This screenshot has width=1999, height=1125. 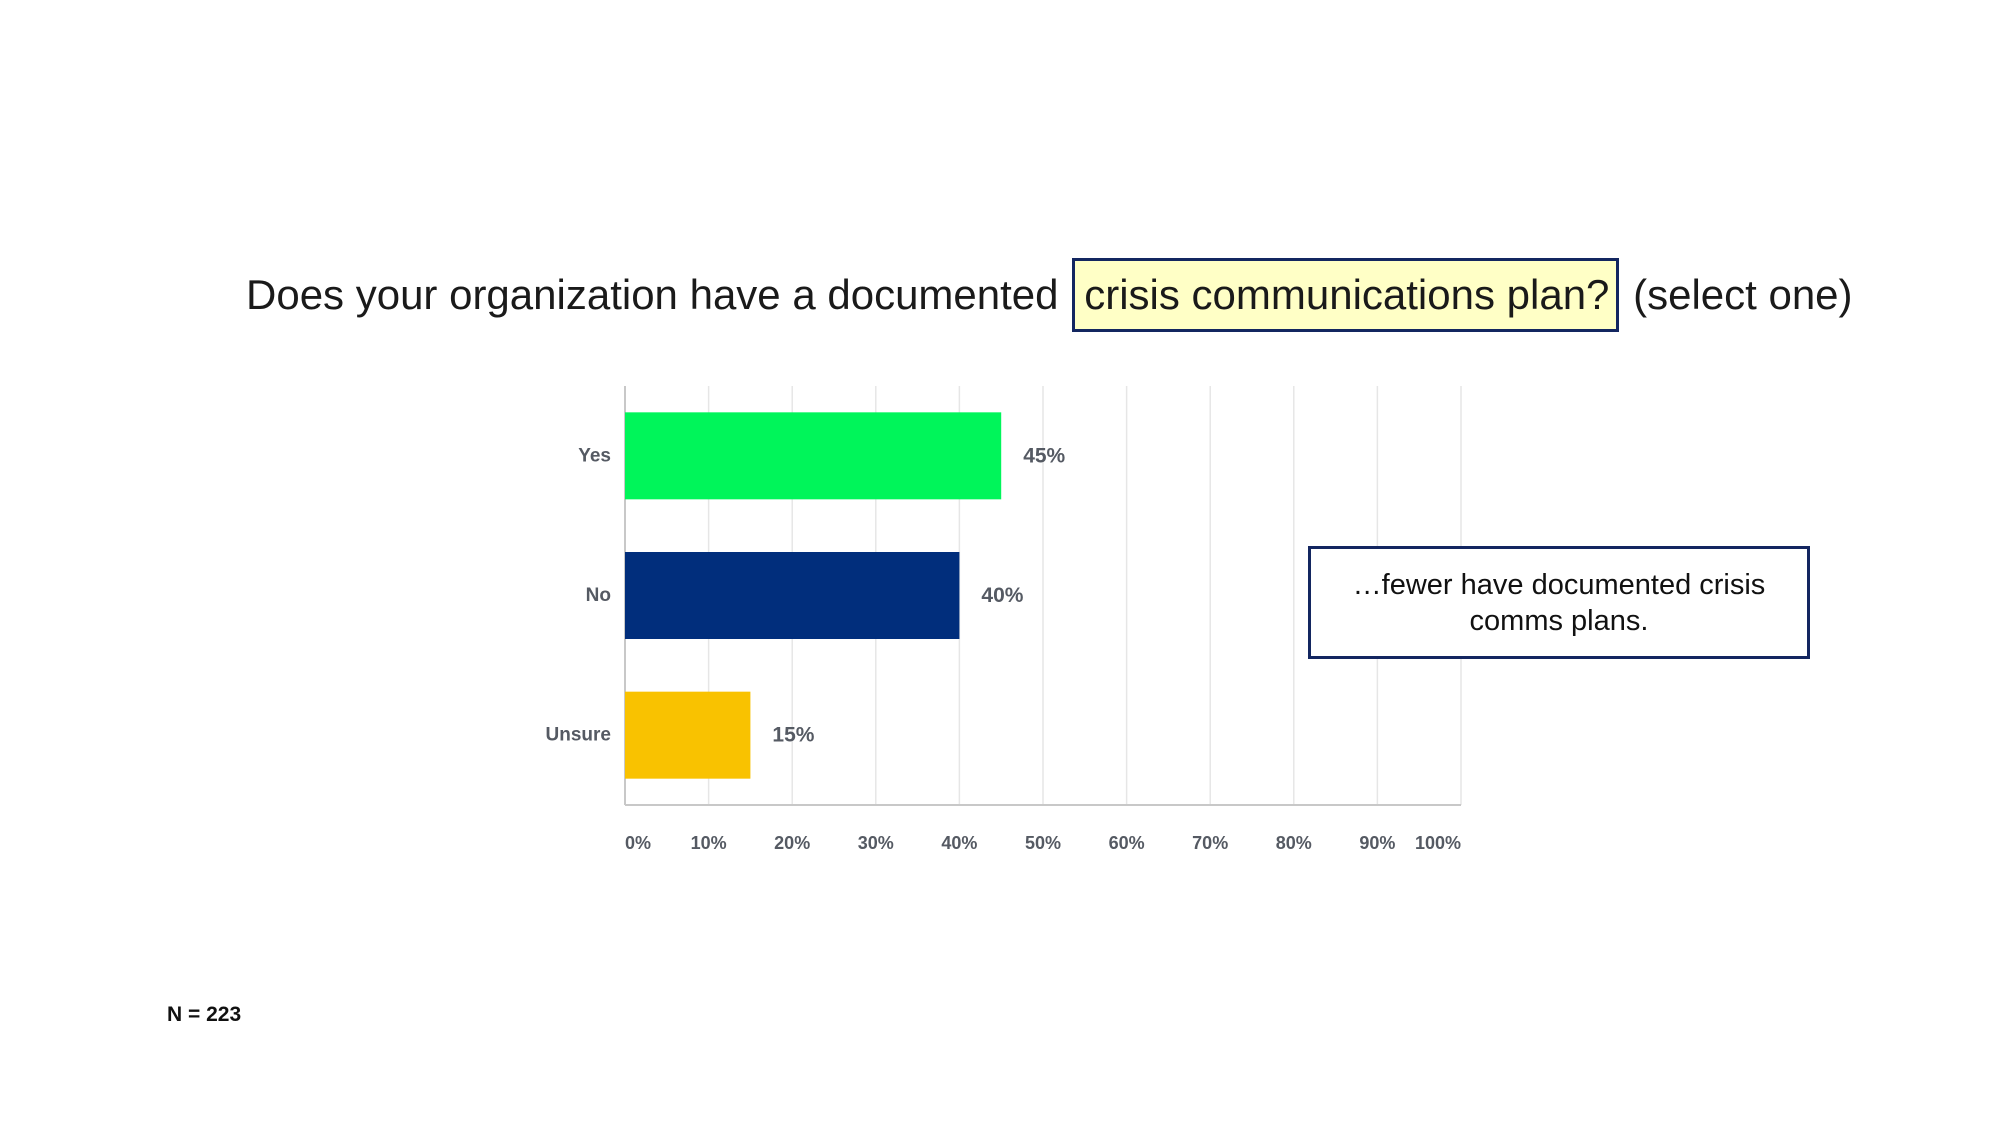 I want to click on x-tick-label: 20%, so click(x=792, y=843).